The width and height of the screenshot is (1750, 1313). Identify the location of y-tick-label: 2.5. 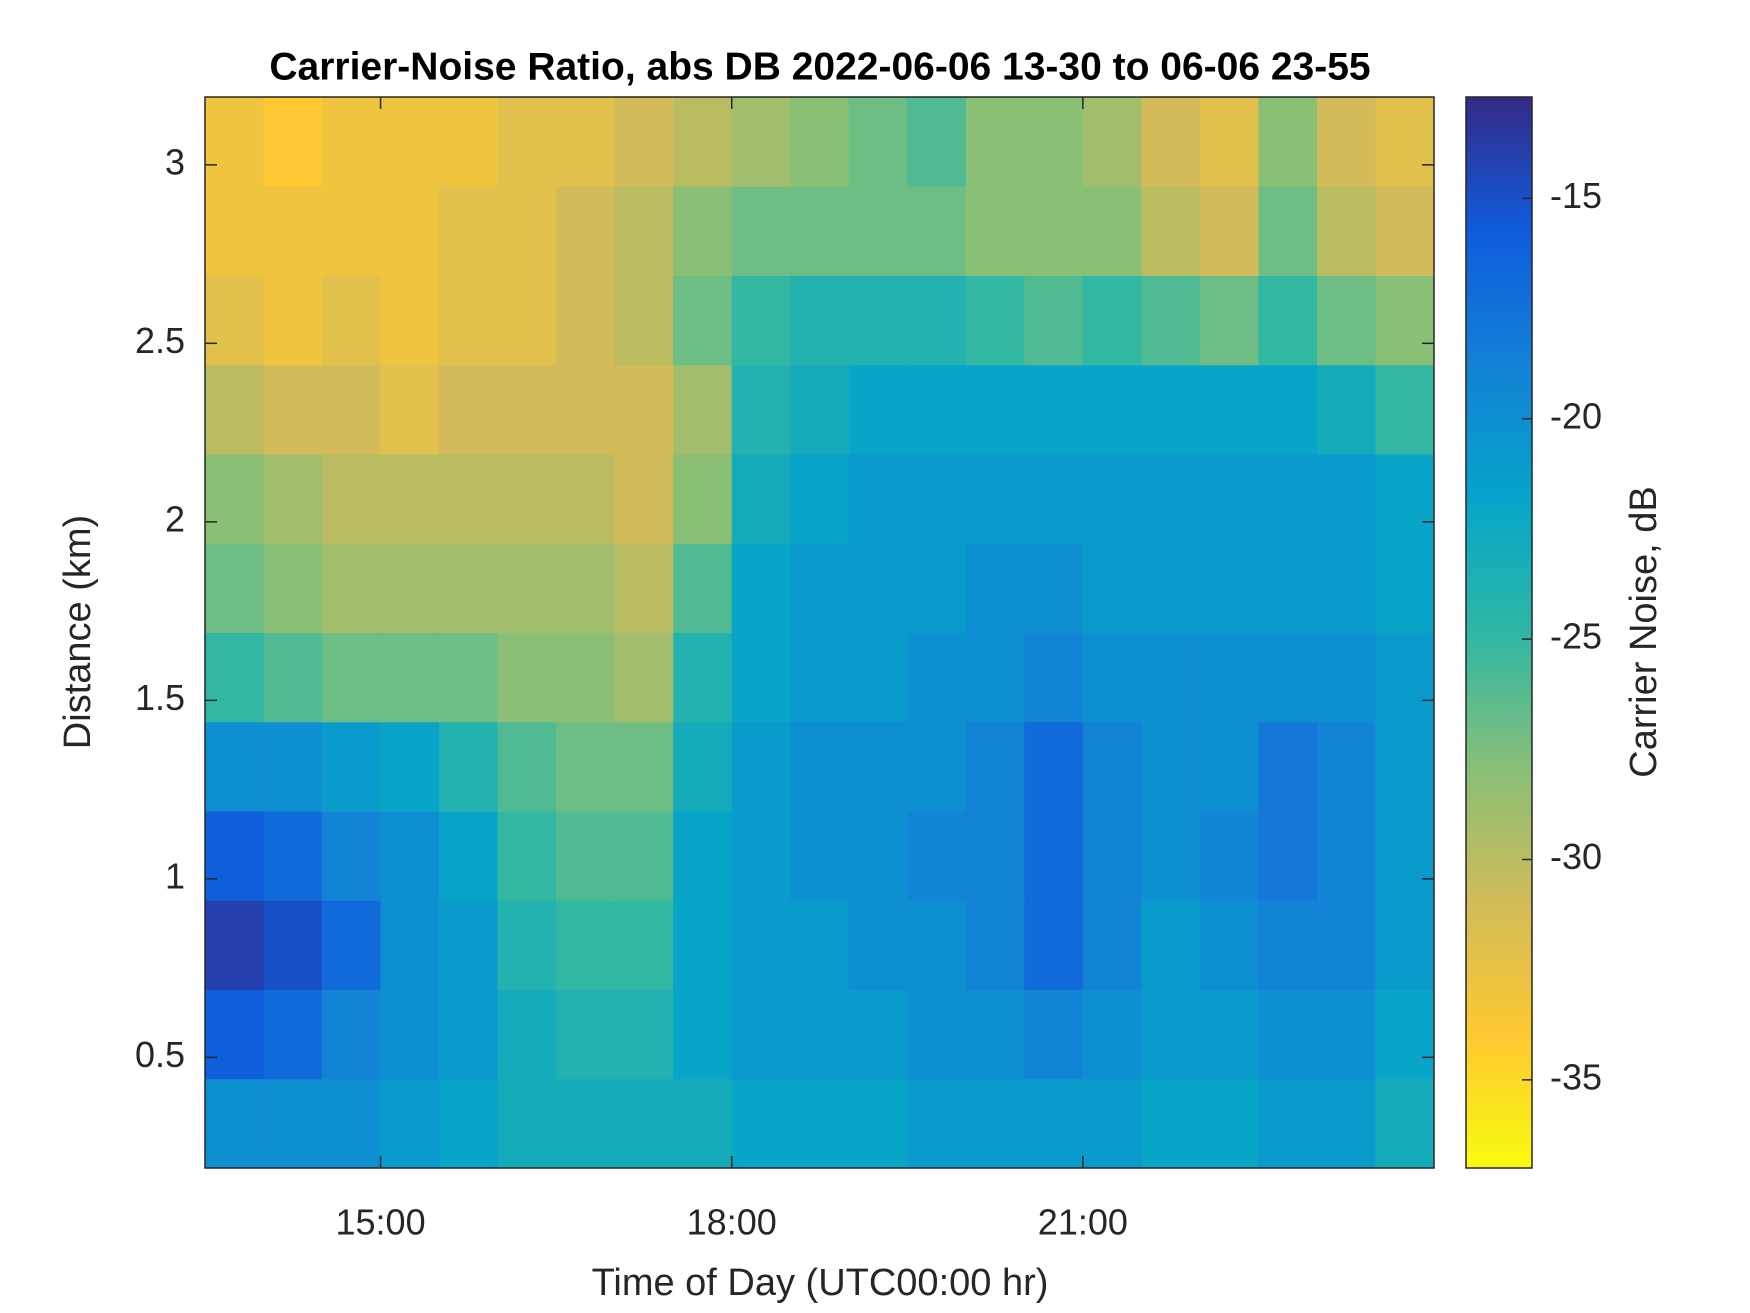
(160, 340).